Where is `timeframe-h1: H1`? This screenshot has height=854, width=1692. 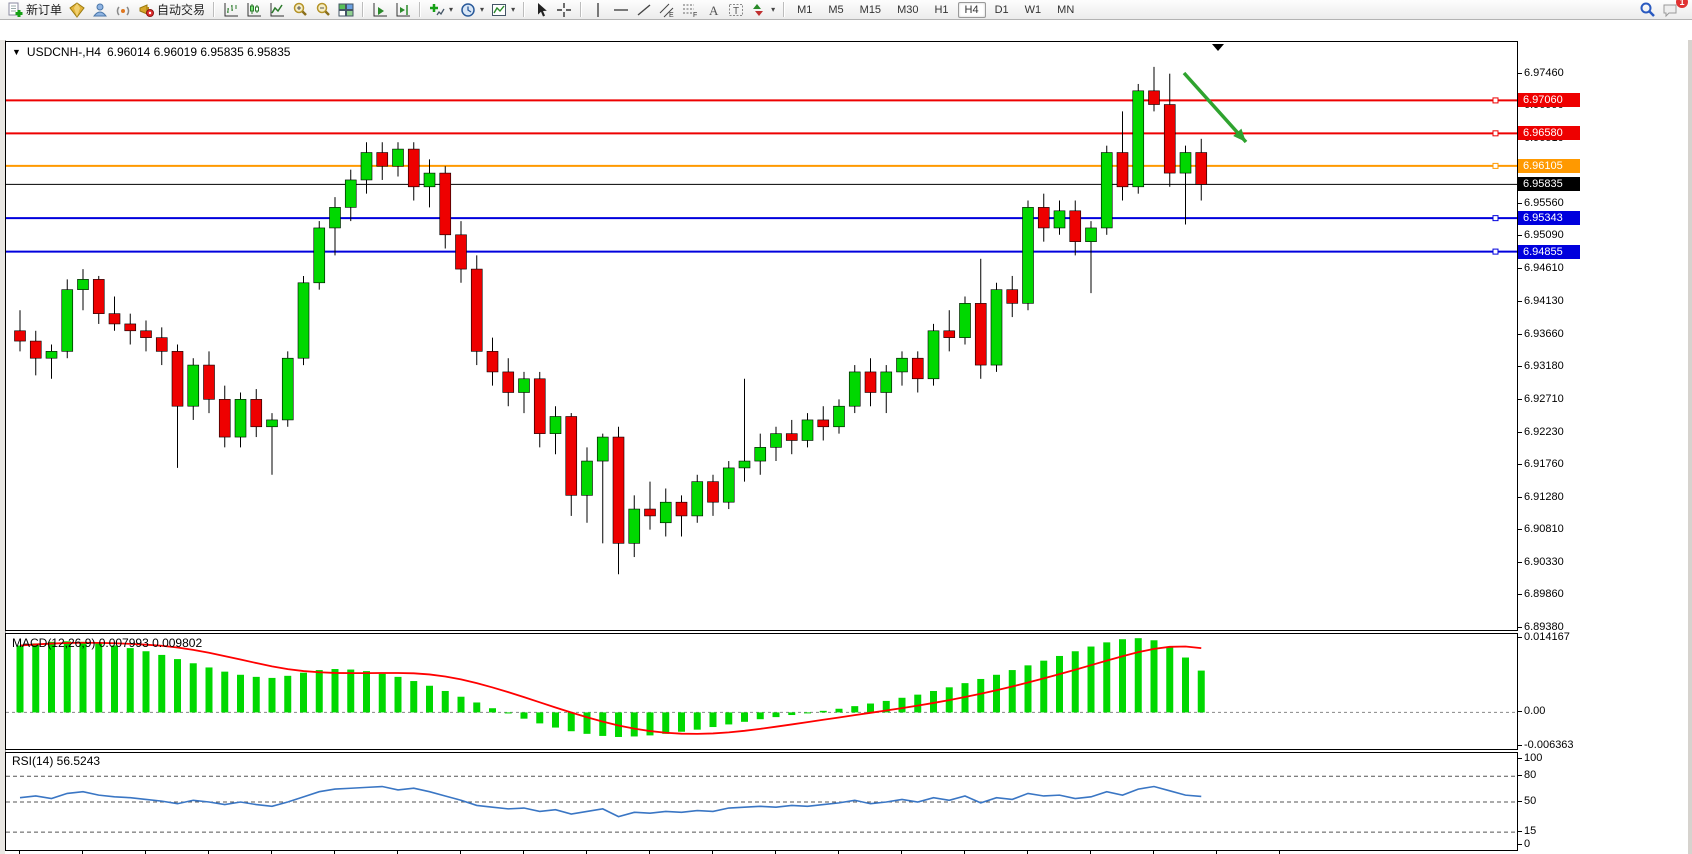
timeframe-h1: H1 is located at coordinates (941, 9).